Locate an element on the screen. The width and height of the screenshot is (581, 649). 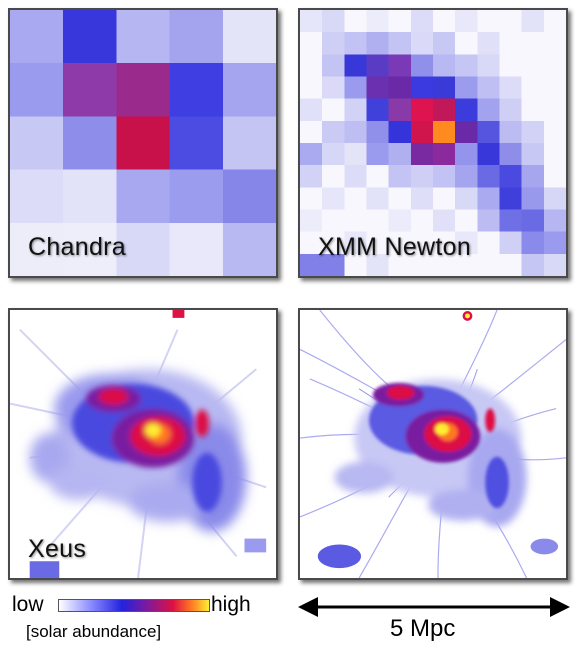
colorbar-low-label: low is located at coordinates (28, 604).